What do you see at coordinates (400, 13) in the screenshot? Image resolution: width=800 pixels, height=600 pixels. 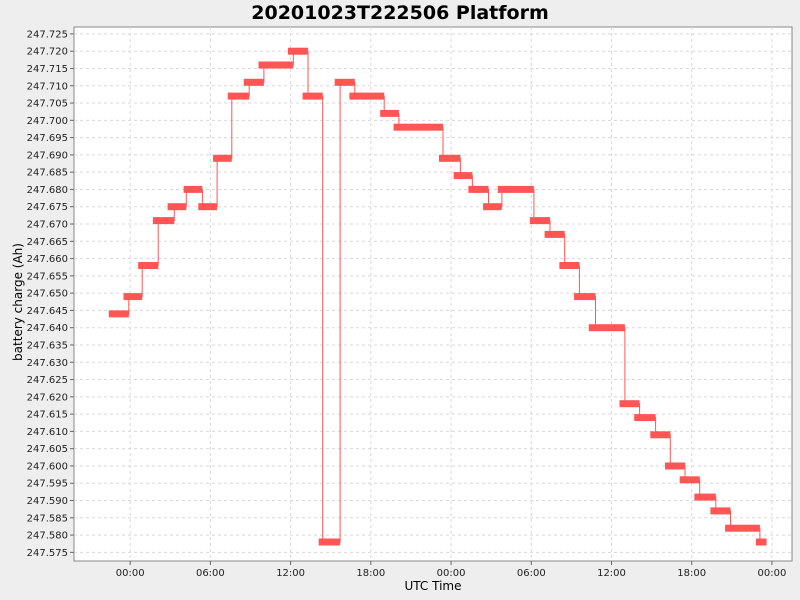 I see `chart-title: 20201023T222506 Platform` at bounding box center [400, 13].